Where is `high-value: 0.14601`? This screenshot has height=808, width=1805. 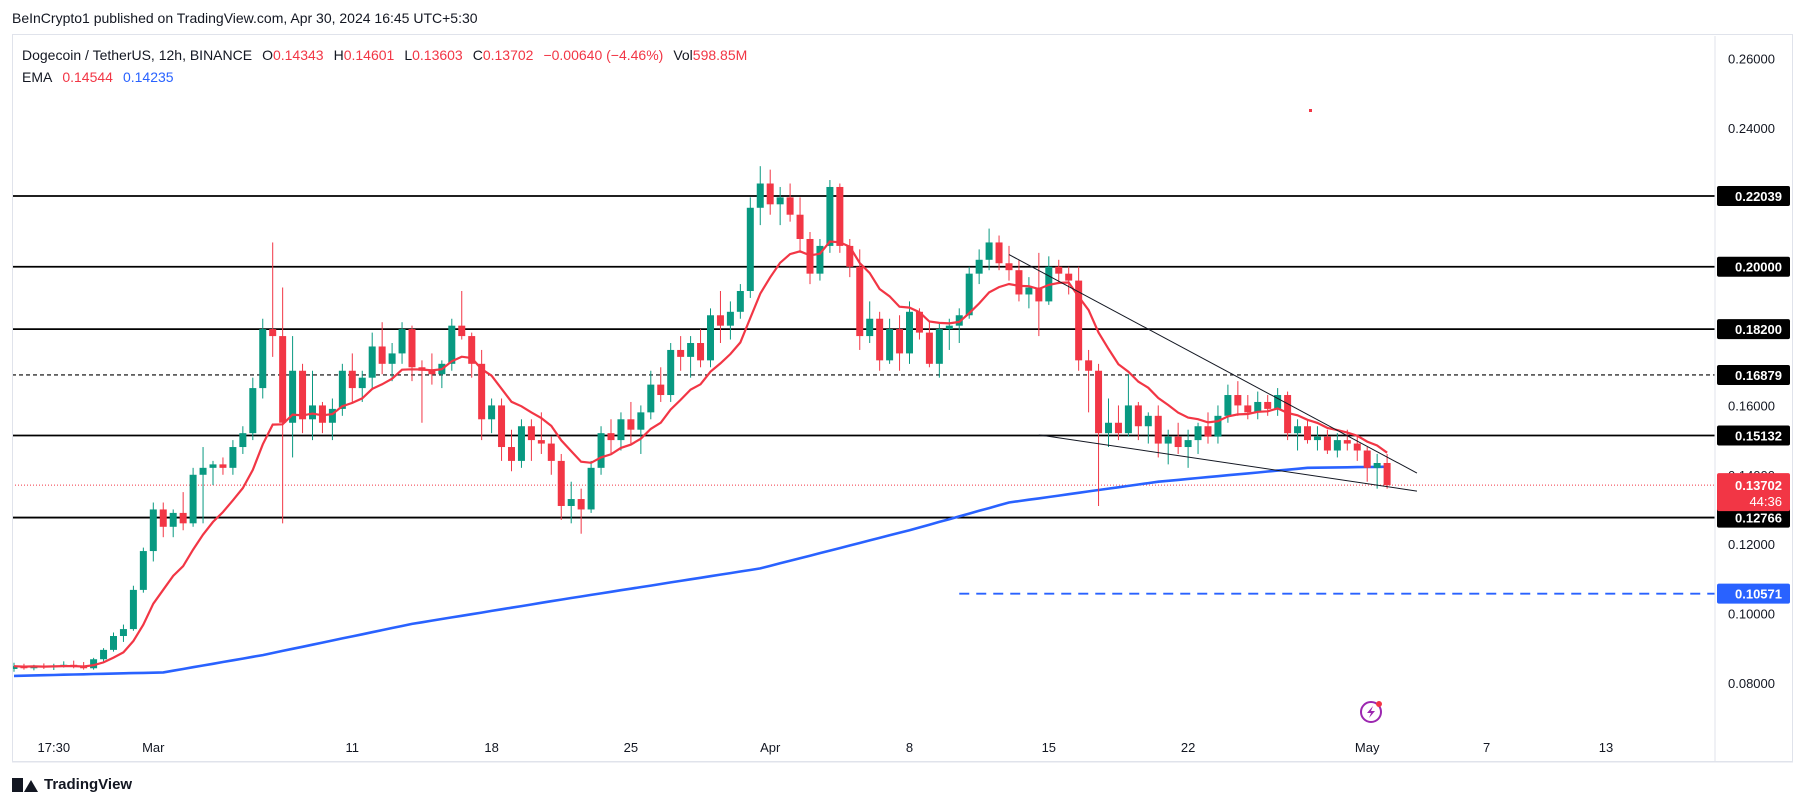 high-value: 0.14601 is located at coordinates (369, 55).